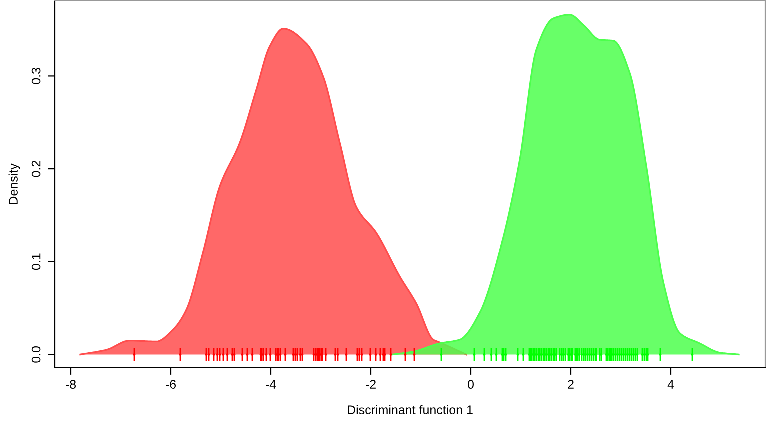 The height and width of the screenshot is (423, 767). I want to click on x-tick-label: -6, so click(171, 384).